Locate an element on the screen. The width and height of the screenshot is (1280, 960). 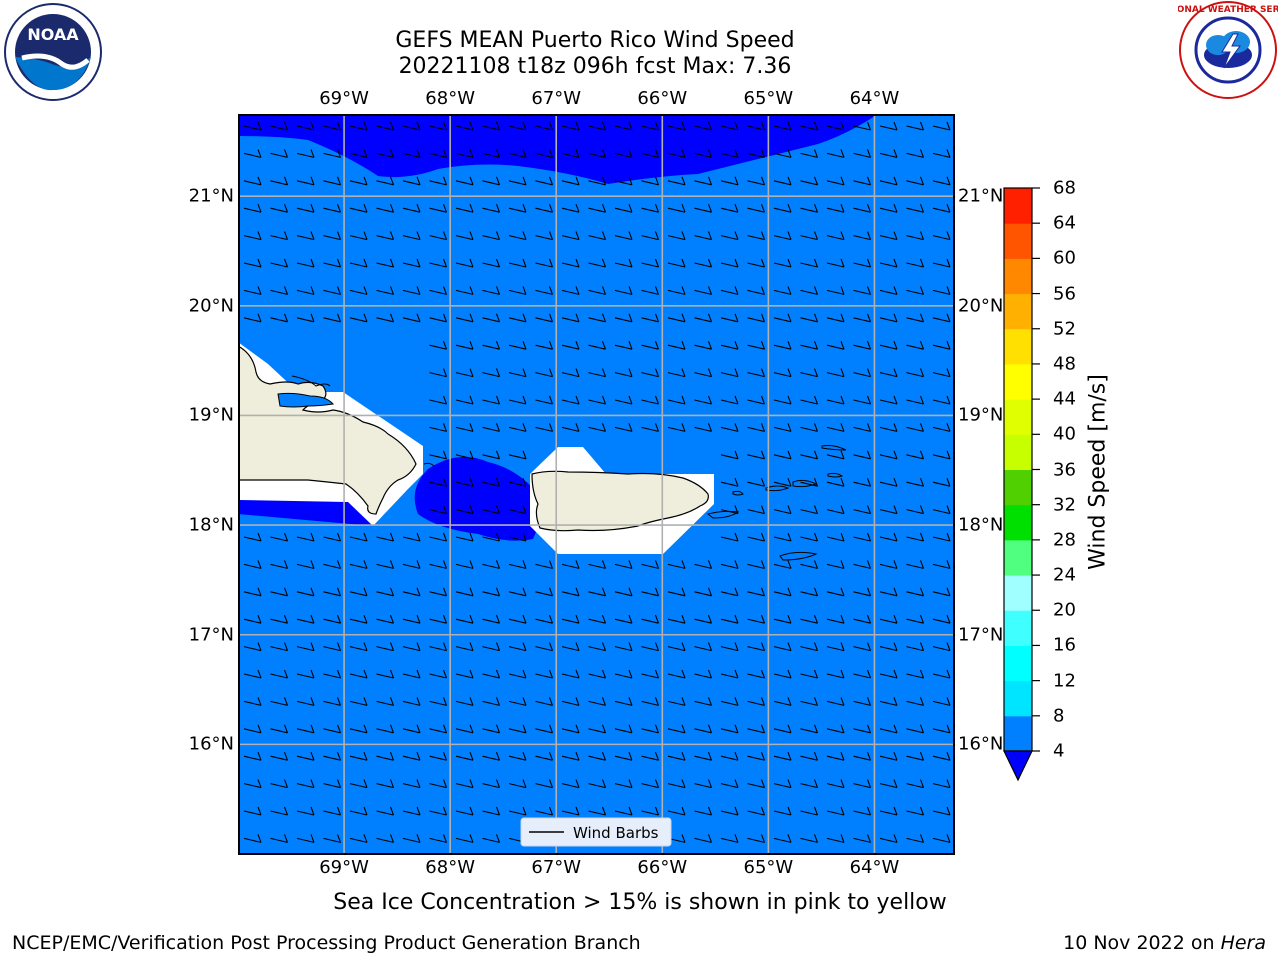
noaa-logo-text: NOAA is located at coordinates (53, 34).